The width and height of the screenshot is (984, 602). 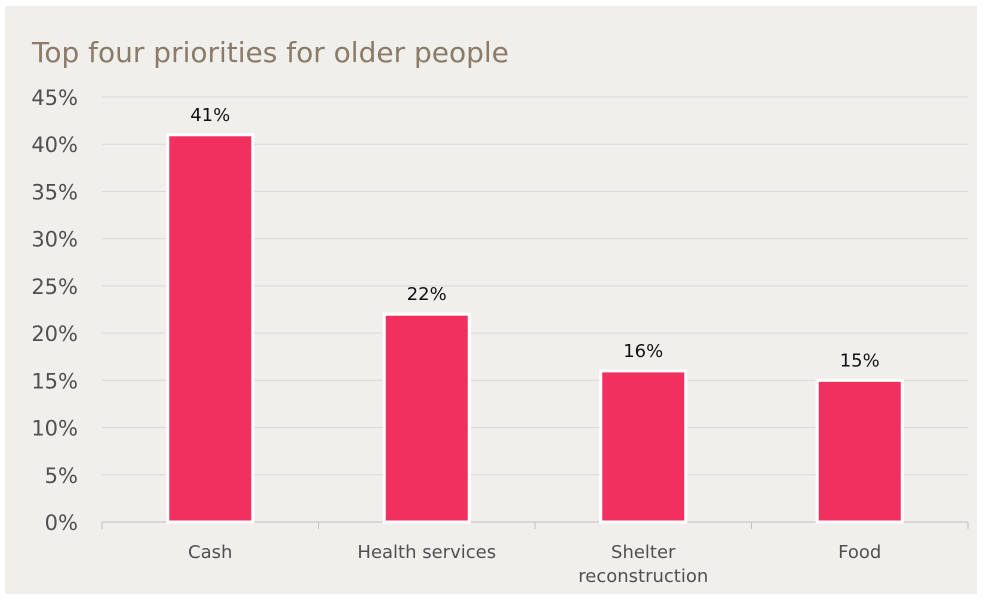 What do you see at coordinates (54, 240) in the screenshot?
I see `y-tick-label: 30%` at bounding box center [54, 240].